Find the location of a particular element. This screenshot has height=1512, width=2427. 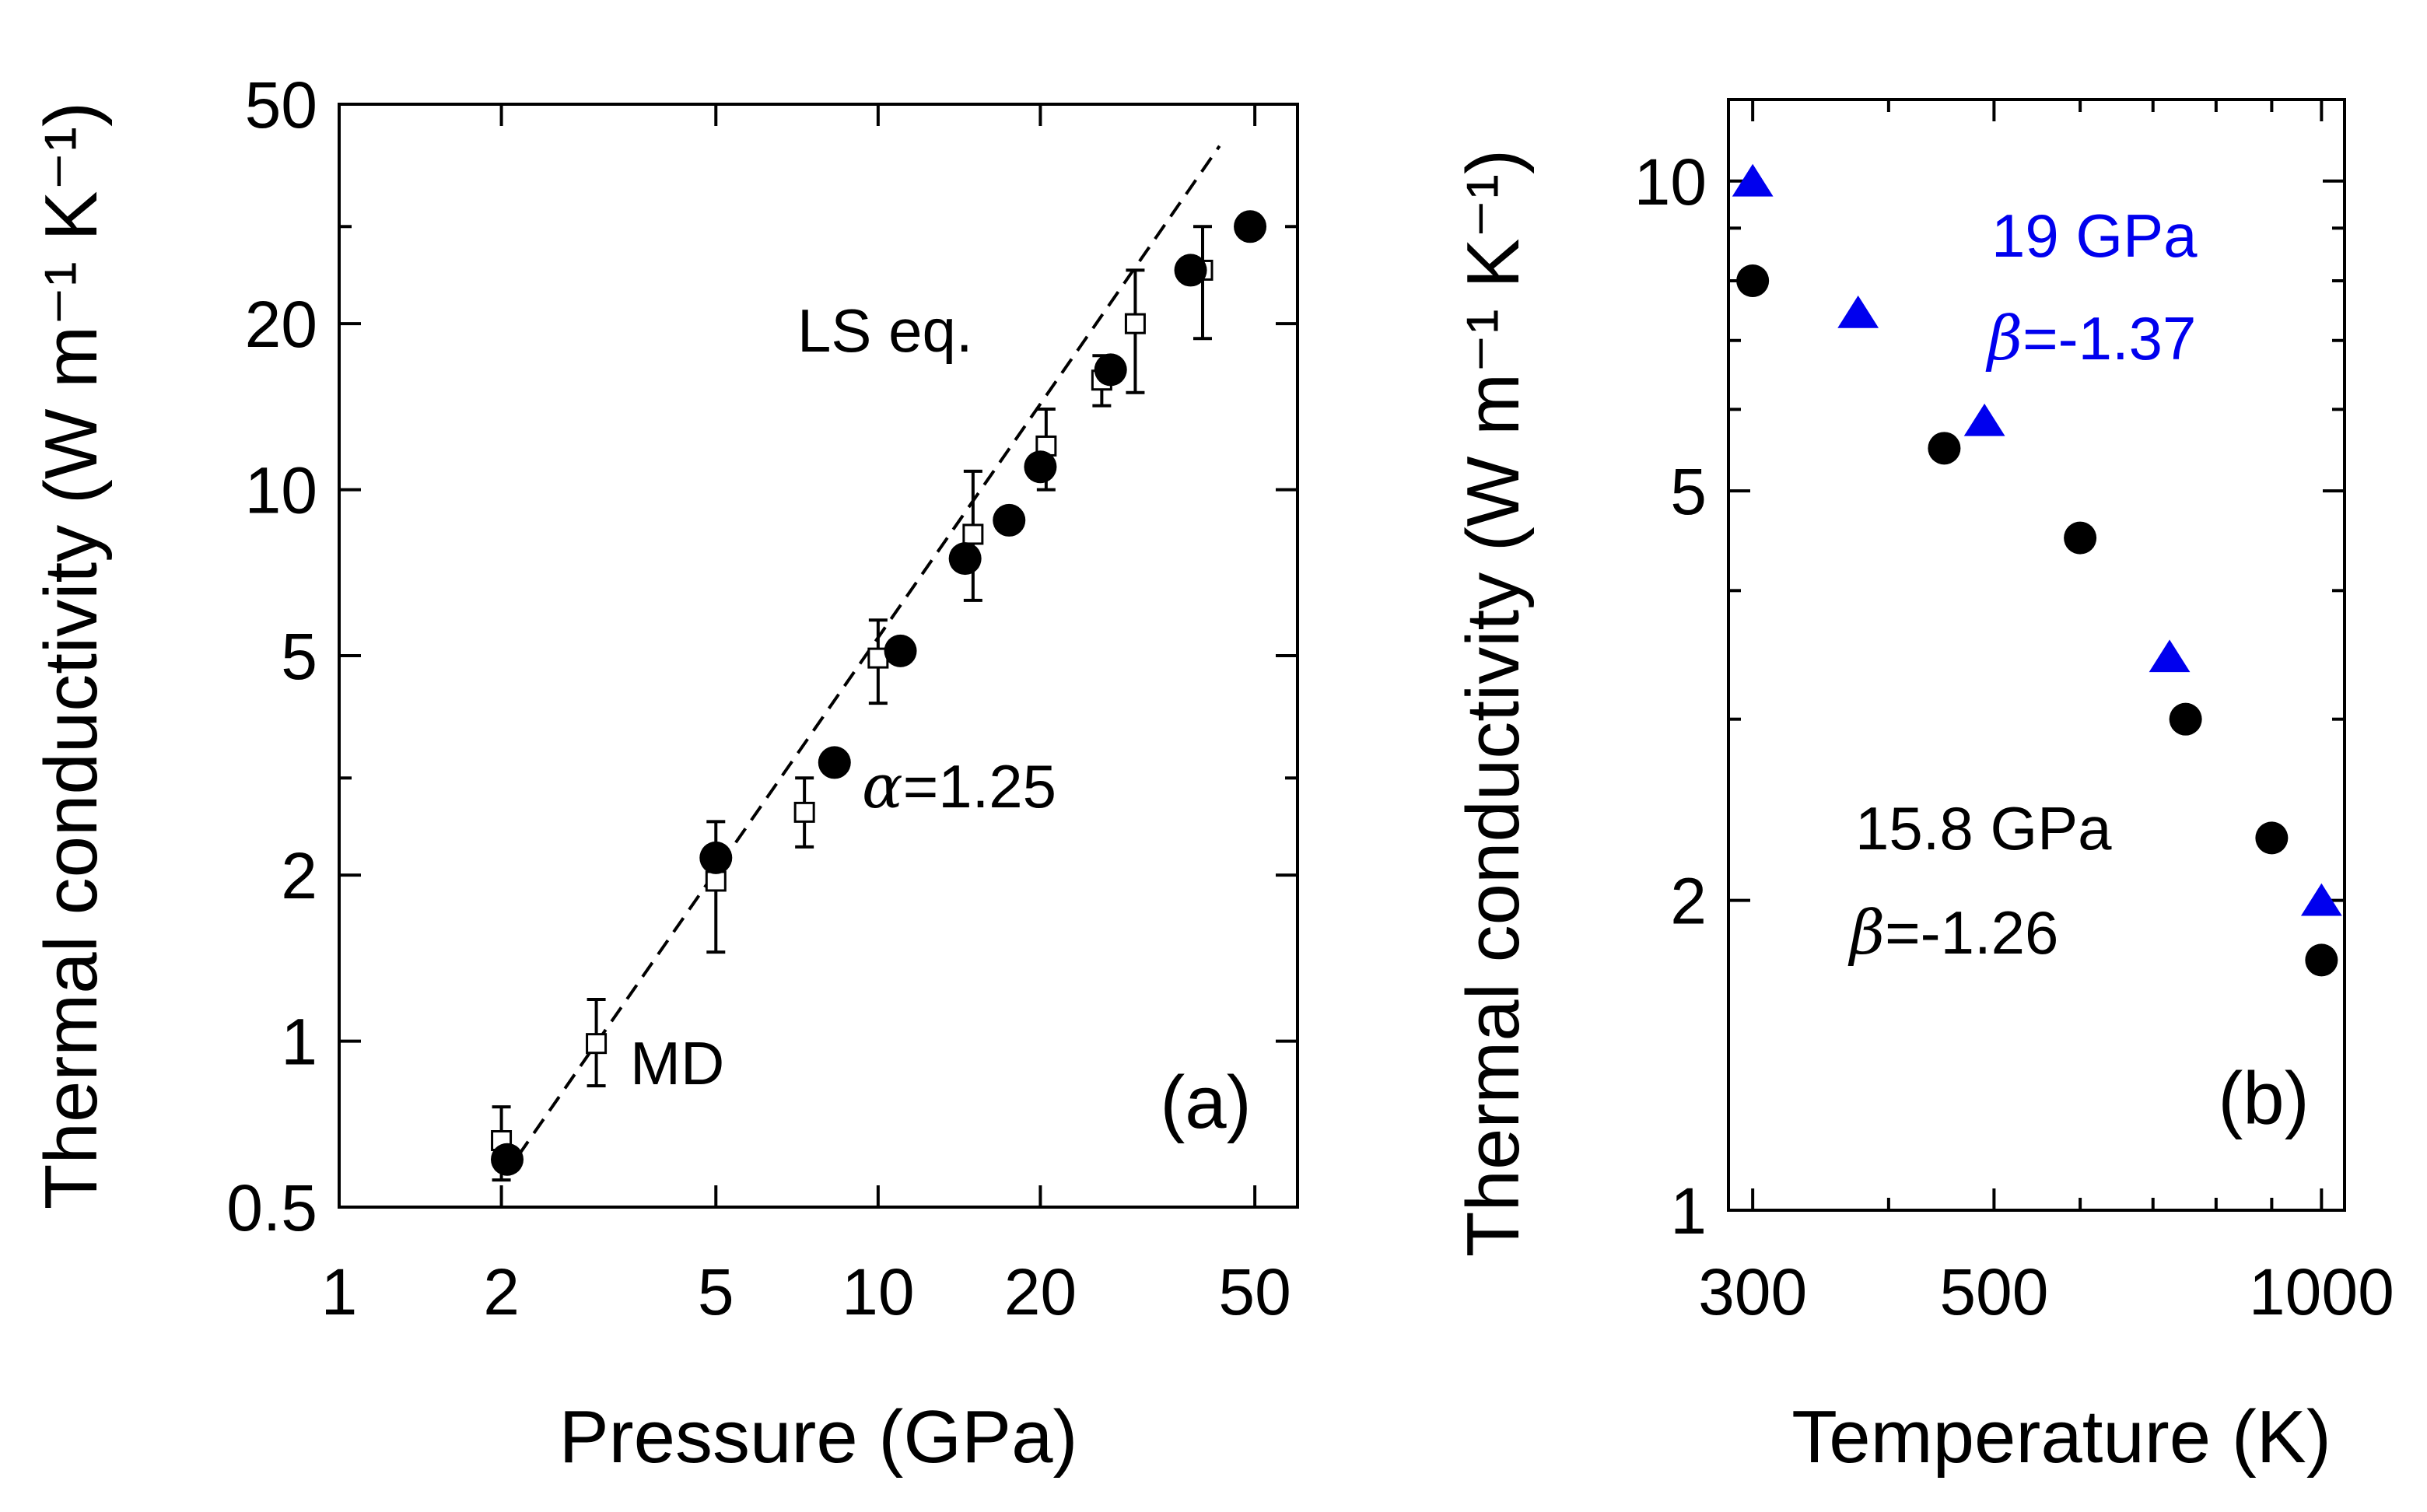

panel-b-y-tick-label: 1 is located at coordinates (1689, 1211).